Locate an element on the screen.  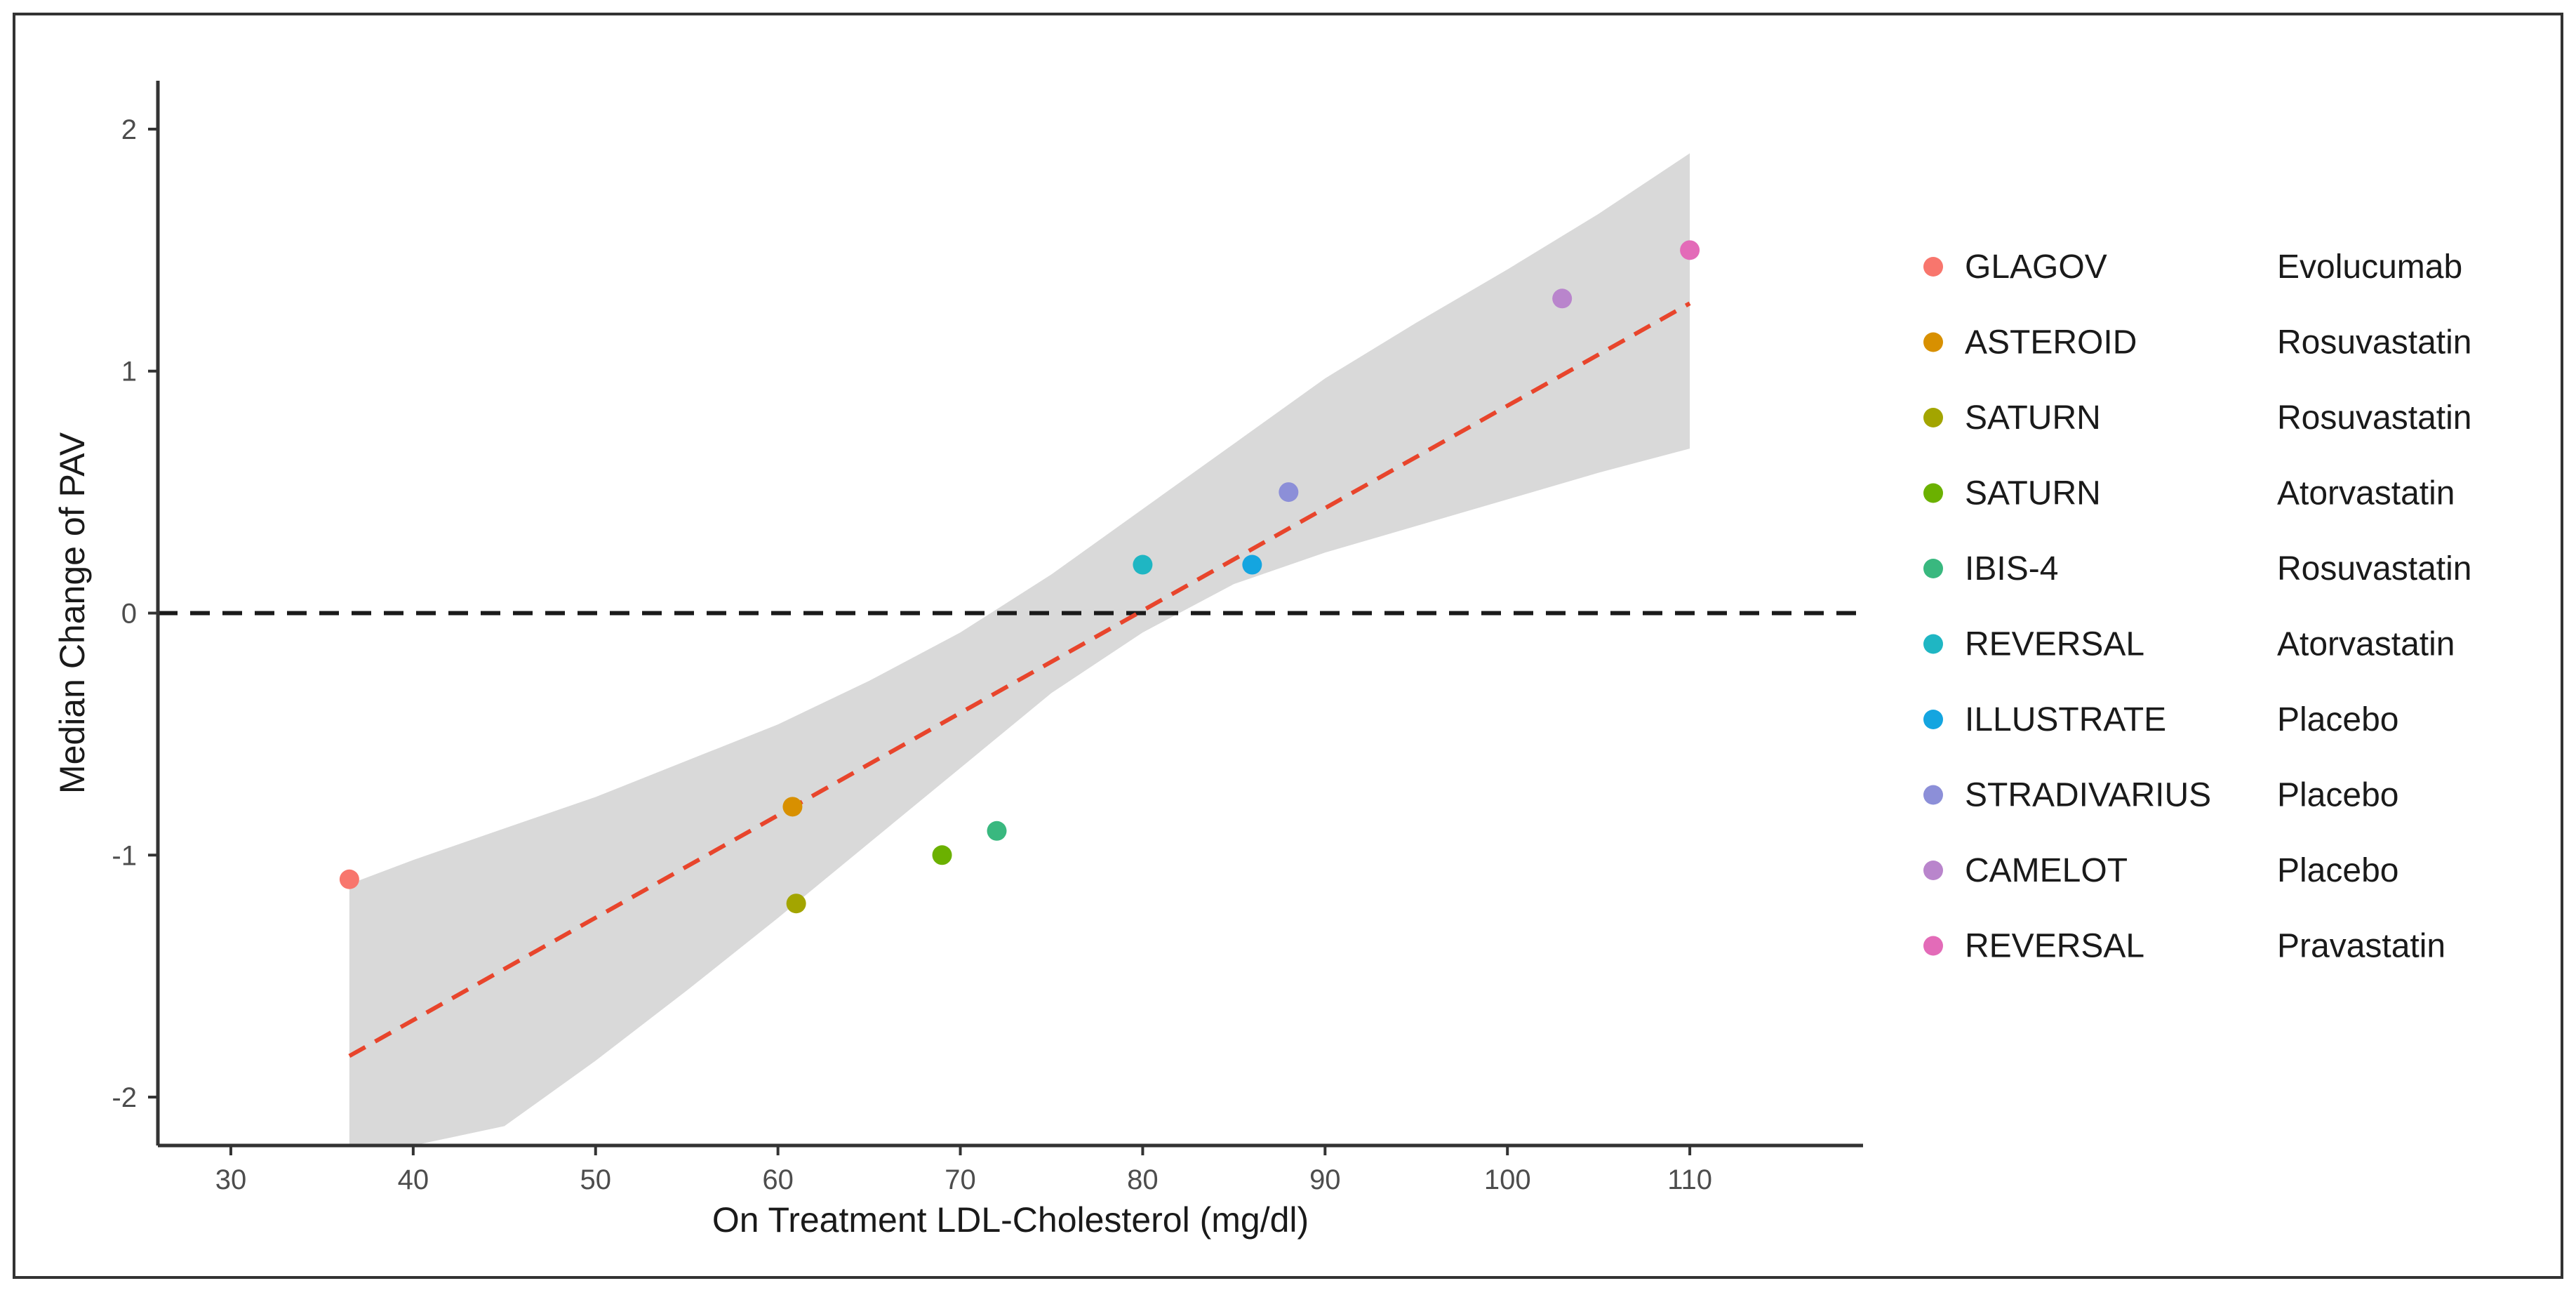
x-tick-label: 80 is located at coordinates (1143, 1180).